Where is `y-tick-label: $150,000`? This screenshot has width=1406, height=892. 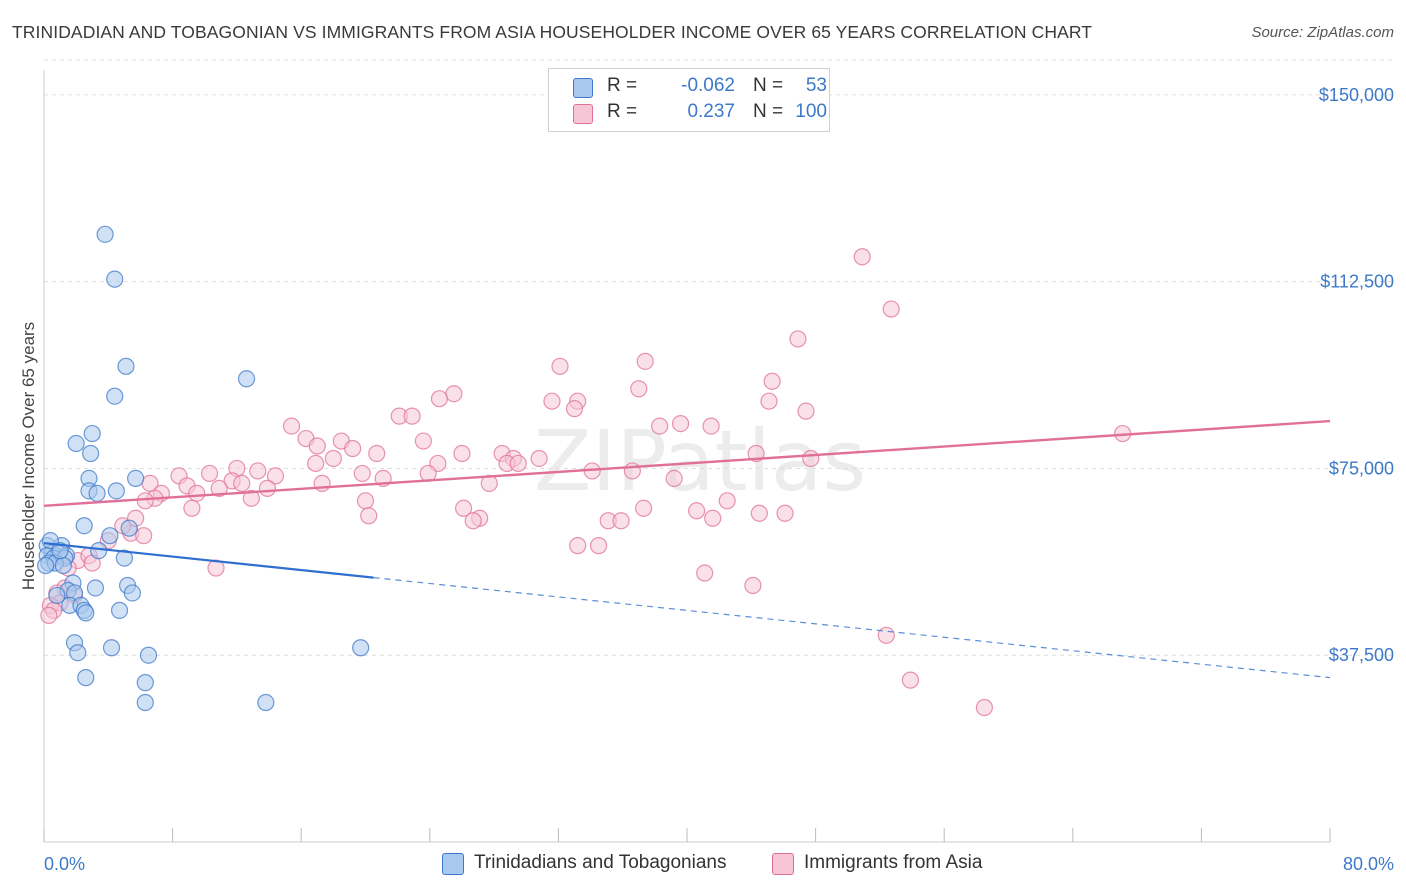 y-tick-label: $150,000 is located at coordinates (1356, 95).